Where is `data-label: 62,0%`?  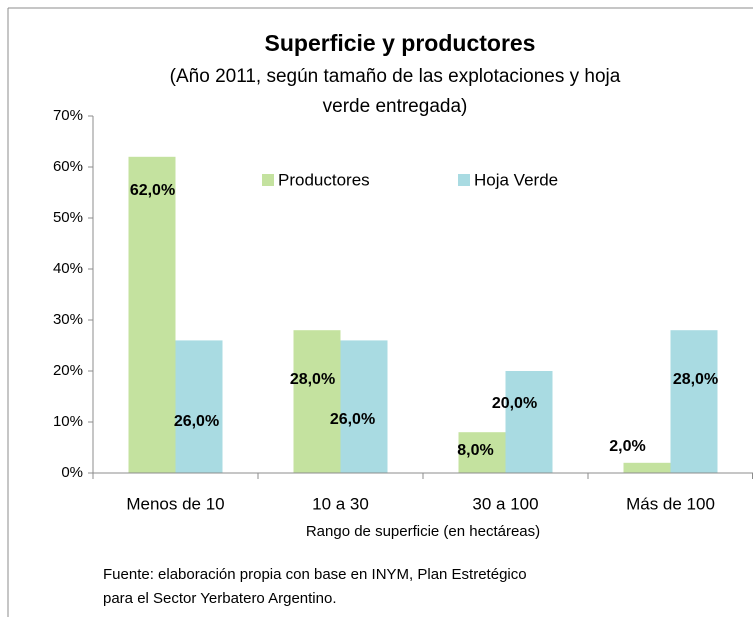 data-label: 62,0% is located at coordinates (152, 190).